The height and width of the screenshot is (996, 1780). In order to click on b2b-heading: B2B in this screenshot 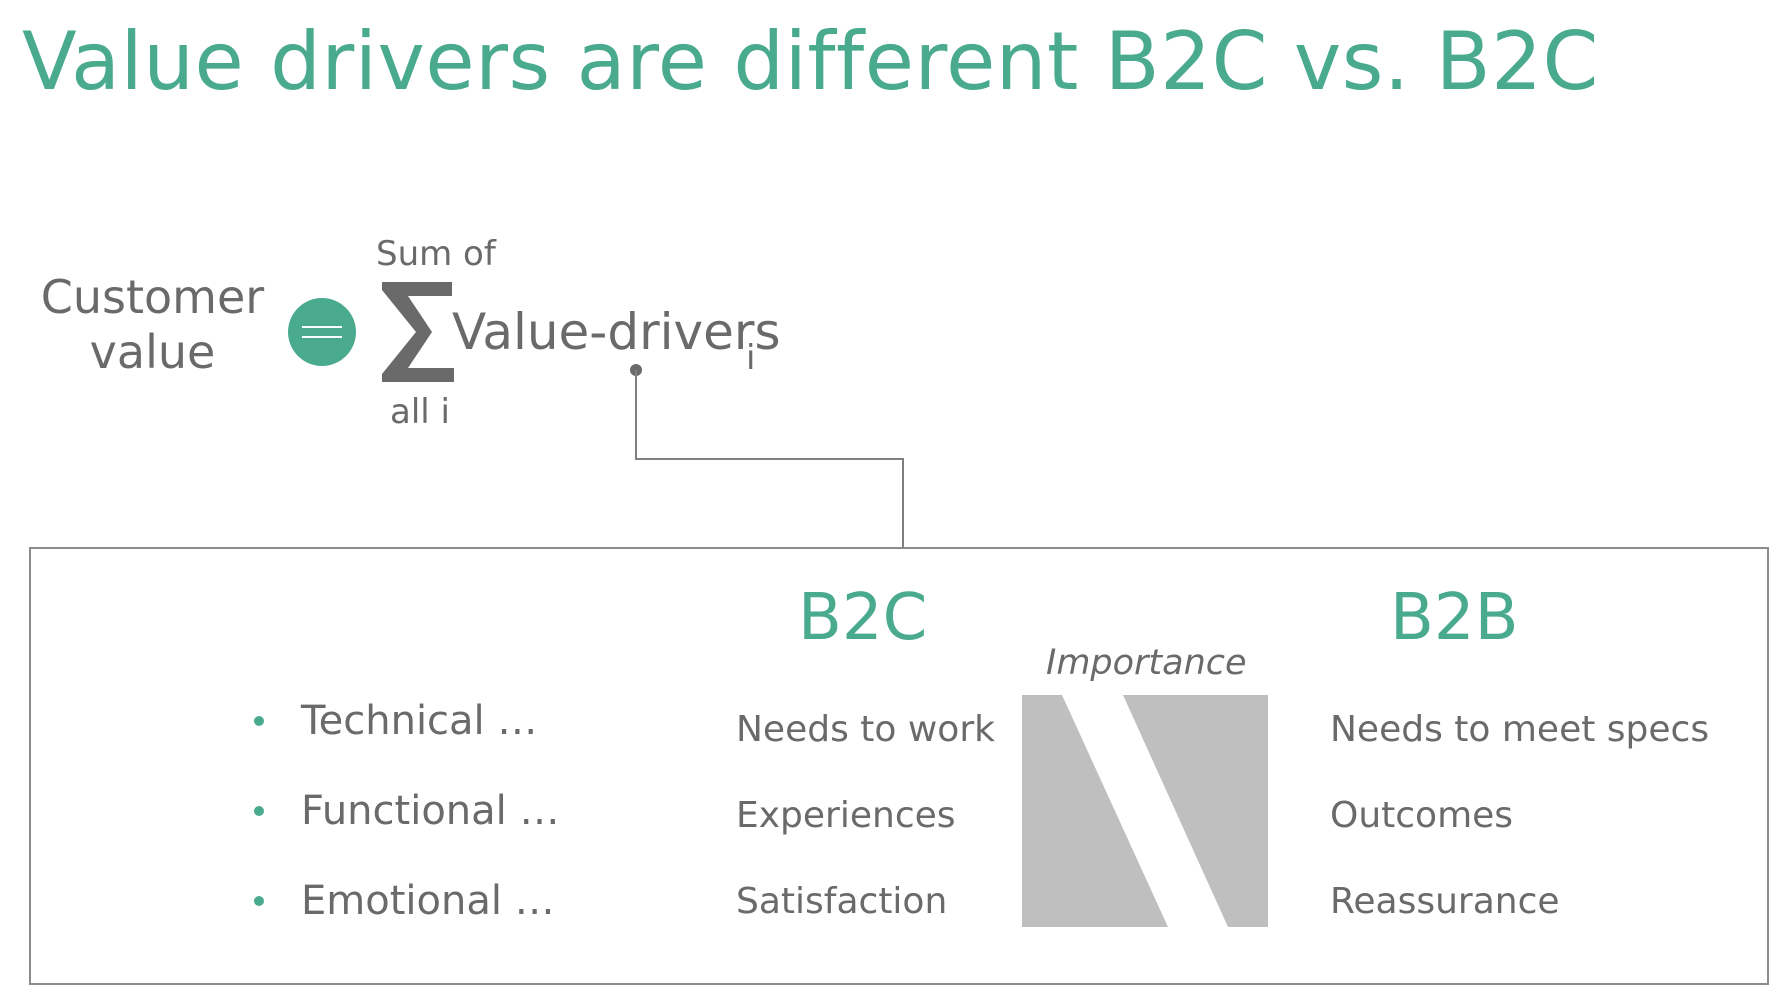, I will do `click(1454, 618)`.